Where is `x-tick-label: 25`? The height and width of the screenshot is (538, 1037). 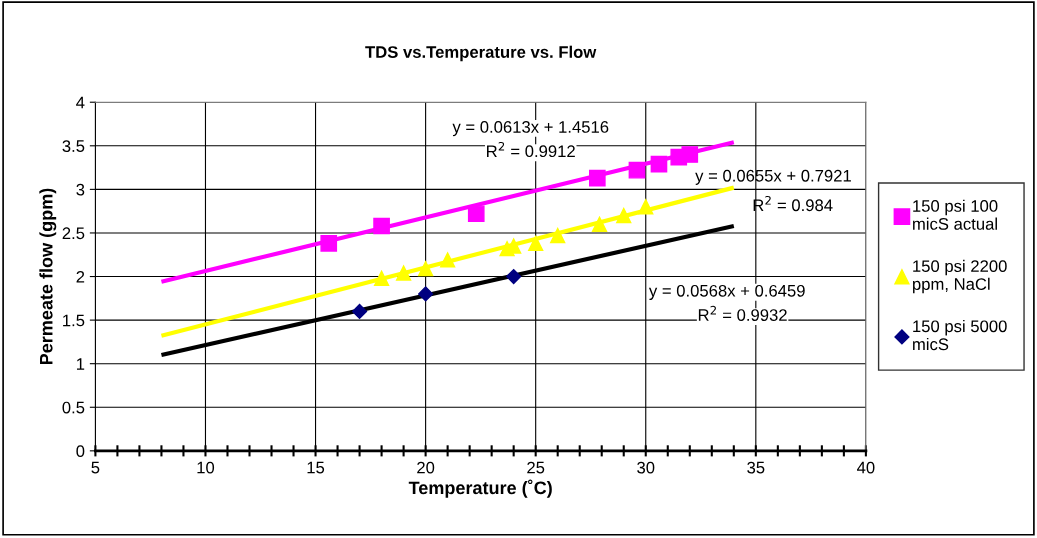 x-tick-label: 25 is located at coordinates (536, 467).